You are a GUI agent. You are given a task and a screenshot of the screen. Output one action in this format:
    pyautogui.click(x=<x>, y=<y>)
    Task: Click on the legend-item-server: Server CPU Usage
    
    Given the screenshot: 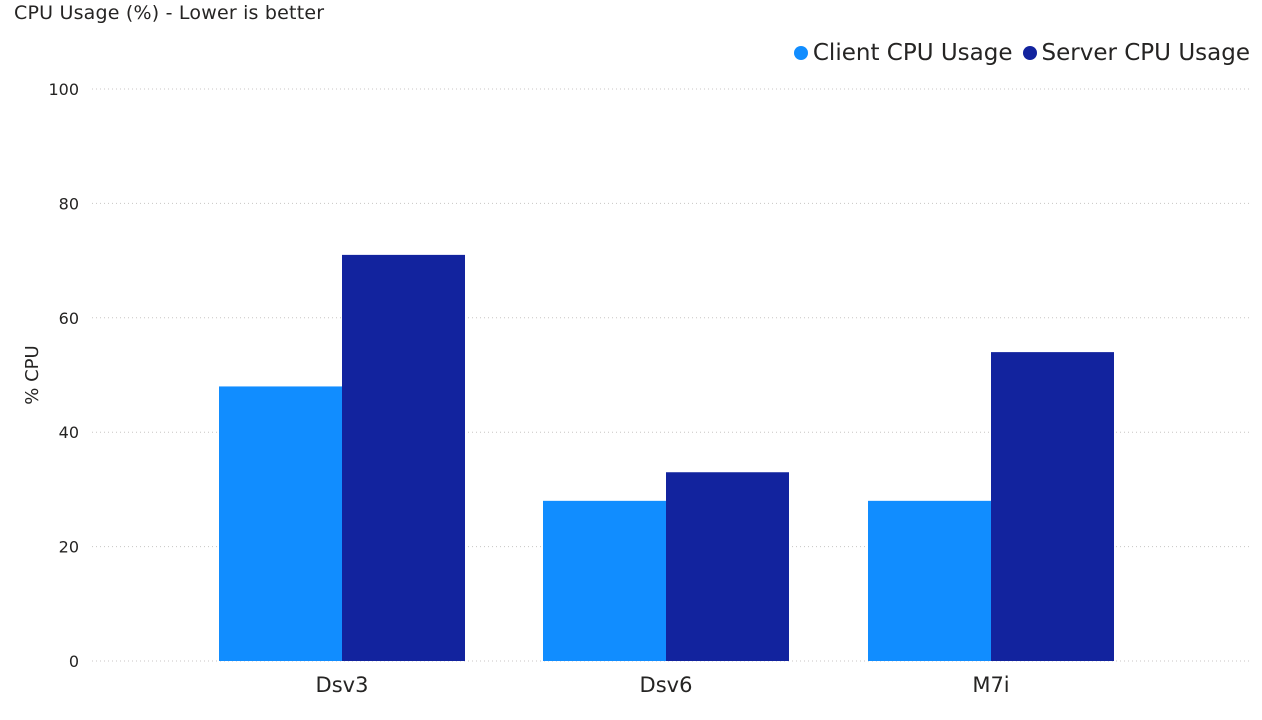 What is the action you would take?
    pyautogui.click(x=1136, y=53)
    